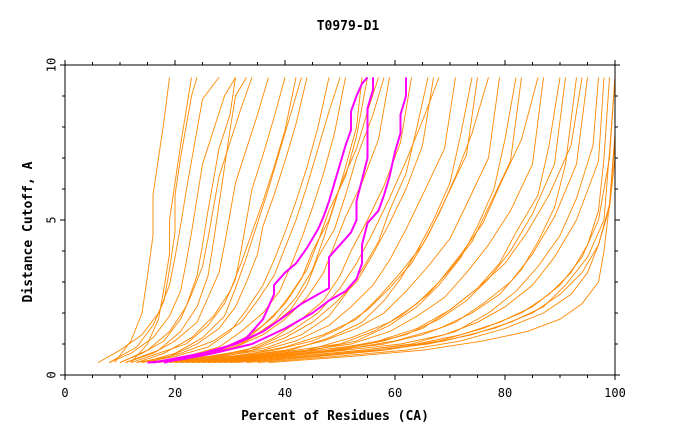 The image size is (680, 440). I want to click on y-tick-label: 10, so click(52, 65).